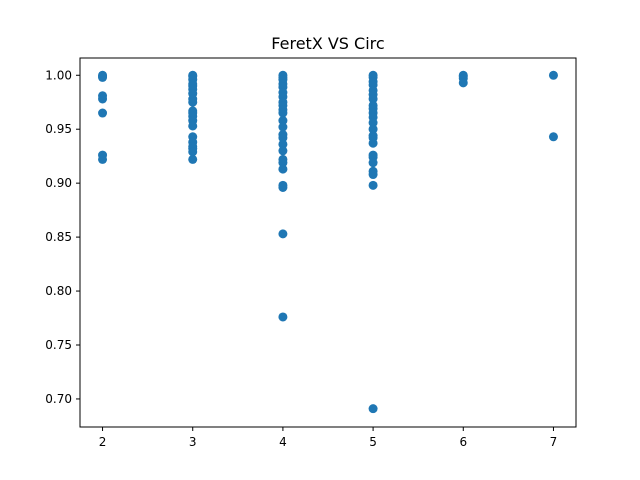 The height and width of the screenshot is (480, 640). I want to click on y-tick-label: 0.90, so click(58, 183).